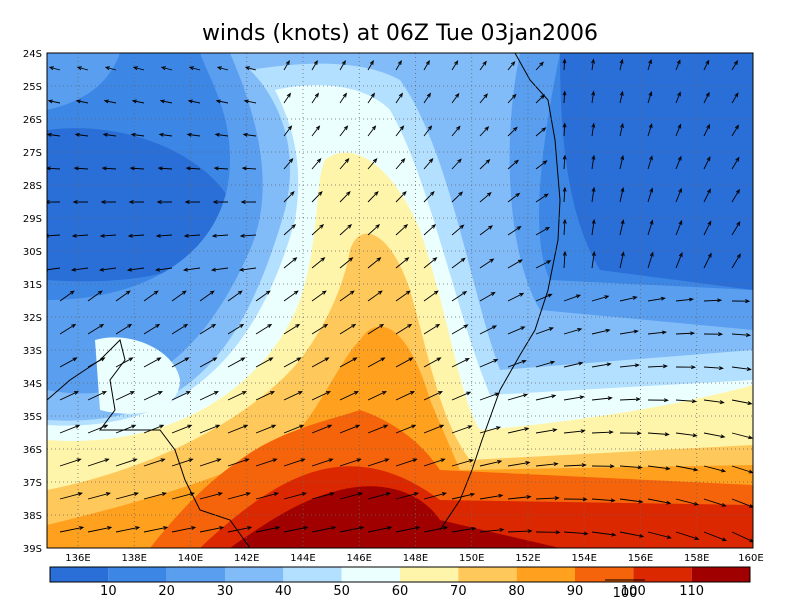 This screenshot has height=600, width=800. Describe the element at coordinates (584, 558) in the screenshot. I see `lon-label: 154E` at that location.